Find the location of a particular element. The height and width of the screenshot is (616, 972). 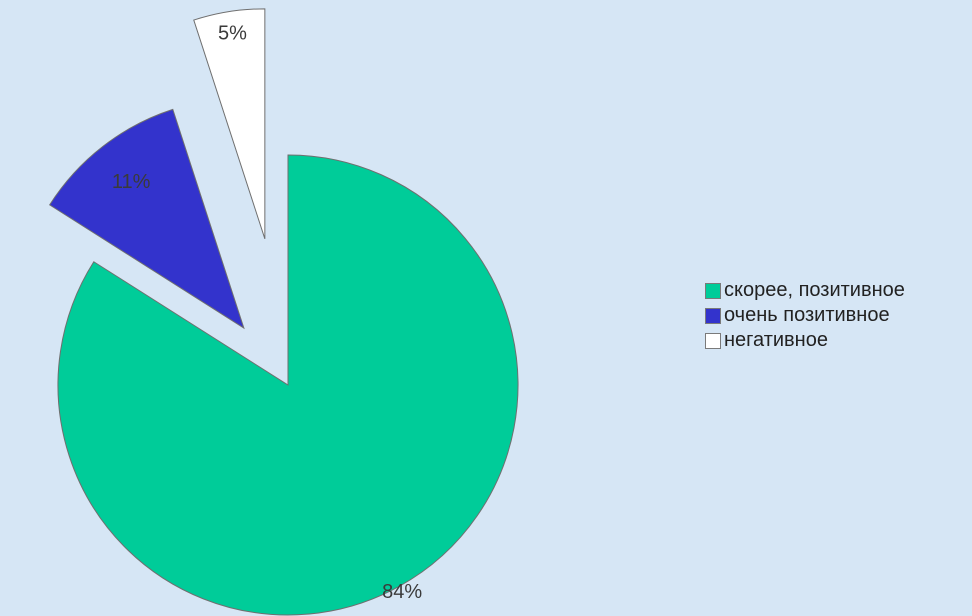

data-label-negative: 5% is located at coordinates (232, 34).